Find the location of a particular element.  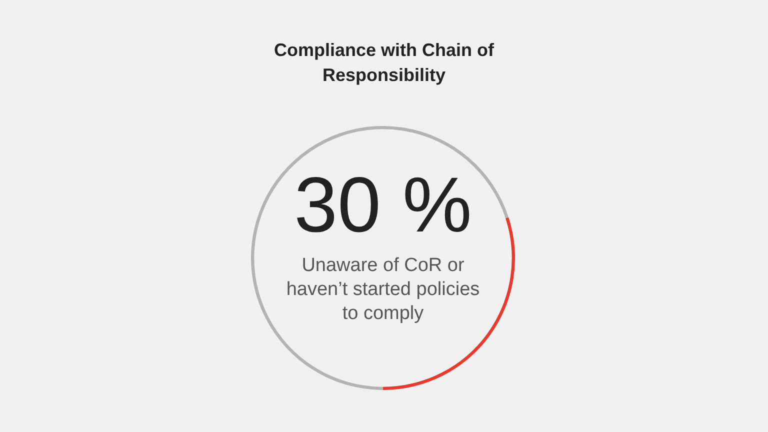

data-label: 30 % is located at coordinates (383, 204).